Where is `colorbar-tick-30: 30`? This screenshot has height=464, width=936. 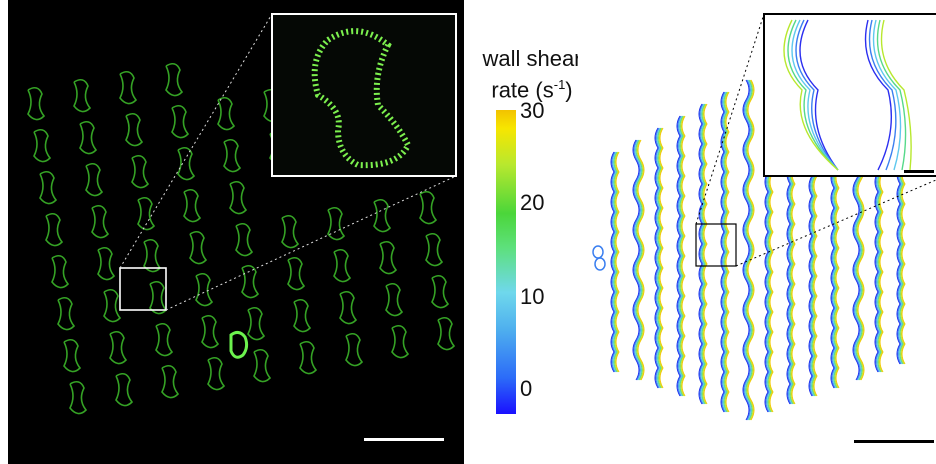 colorbar-tick-30: 30 is located at coordinates (532, 110).